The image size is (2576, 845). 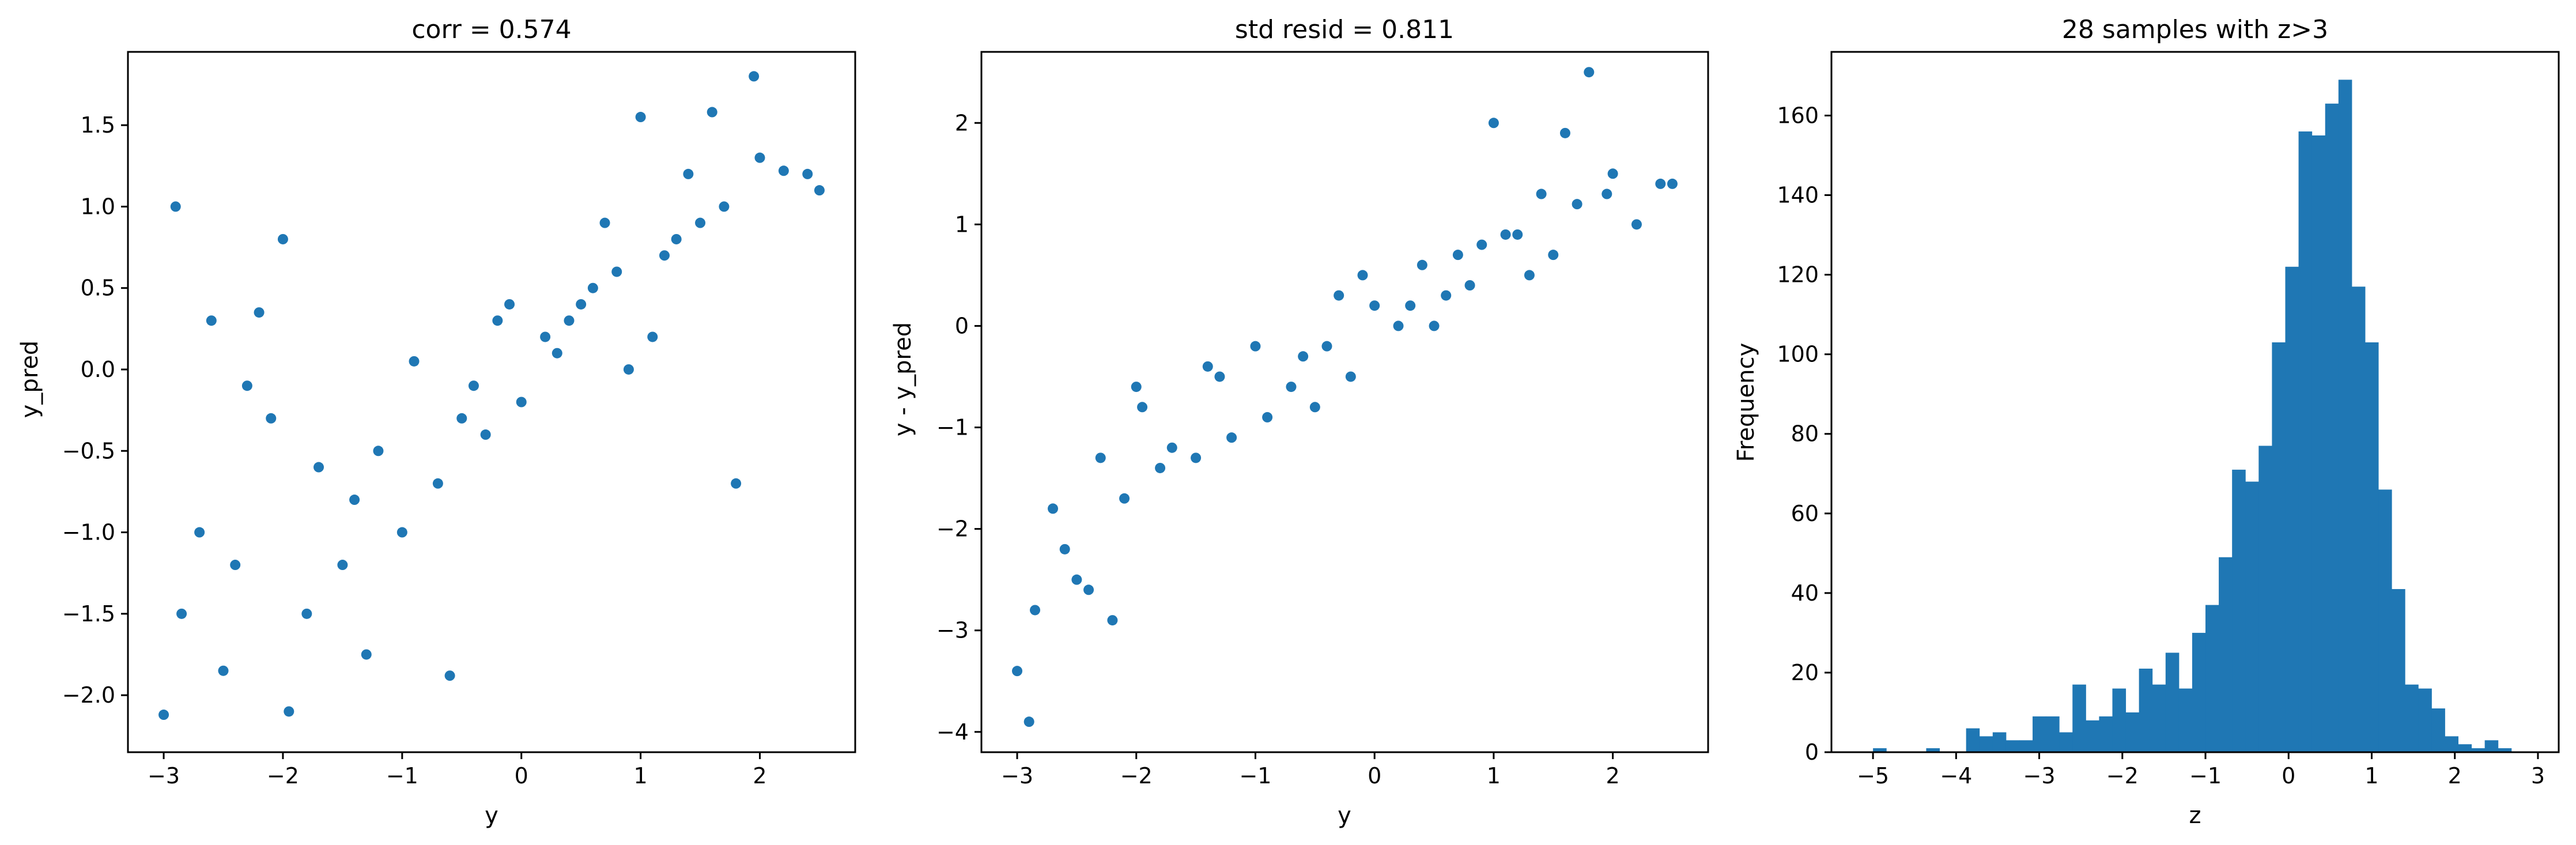 I want to click on y-tick-label: 0, so click(x=1812, y=752).